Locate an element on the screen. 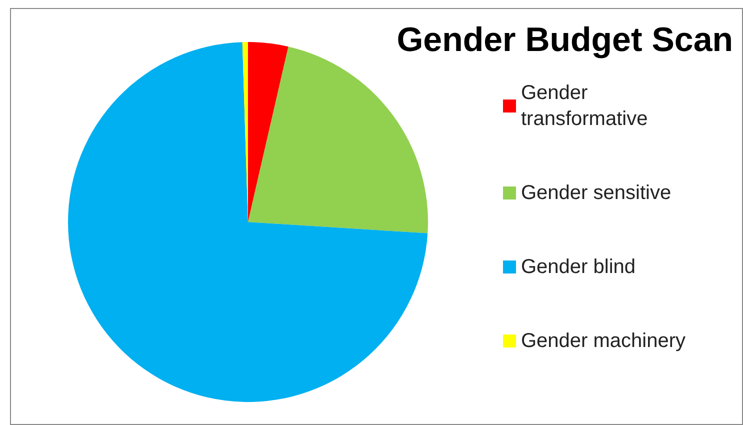 This screenshot has height=425, width=743. legend-label: Gender transformative is located at coordinates (584, 106).